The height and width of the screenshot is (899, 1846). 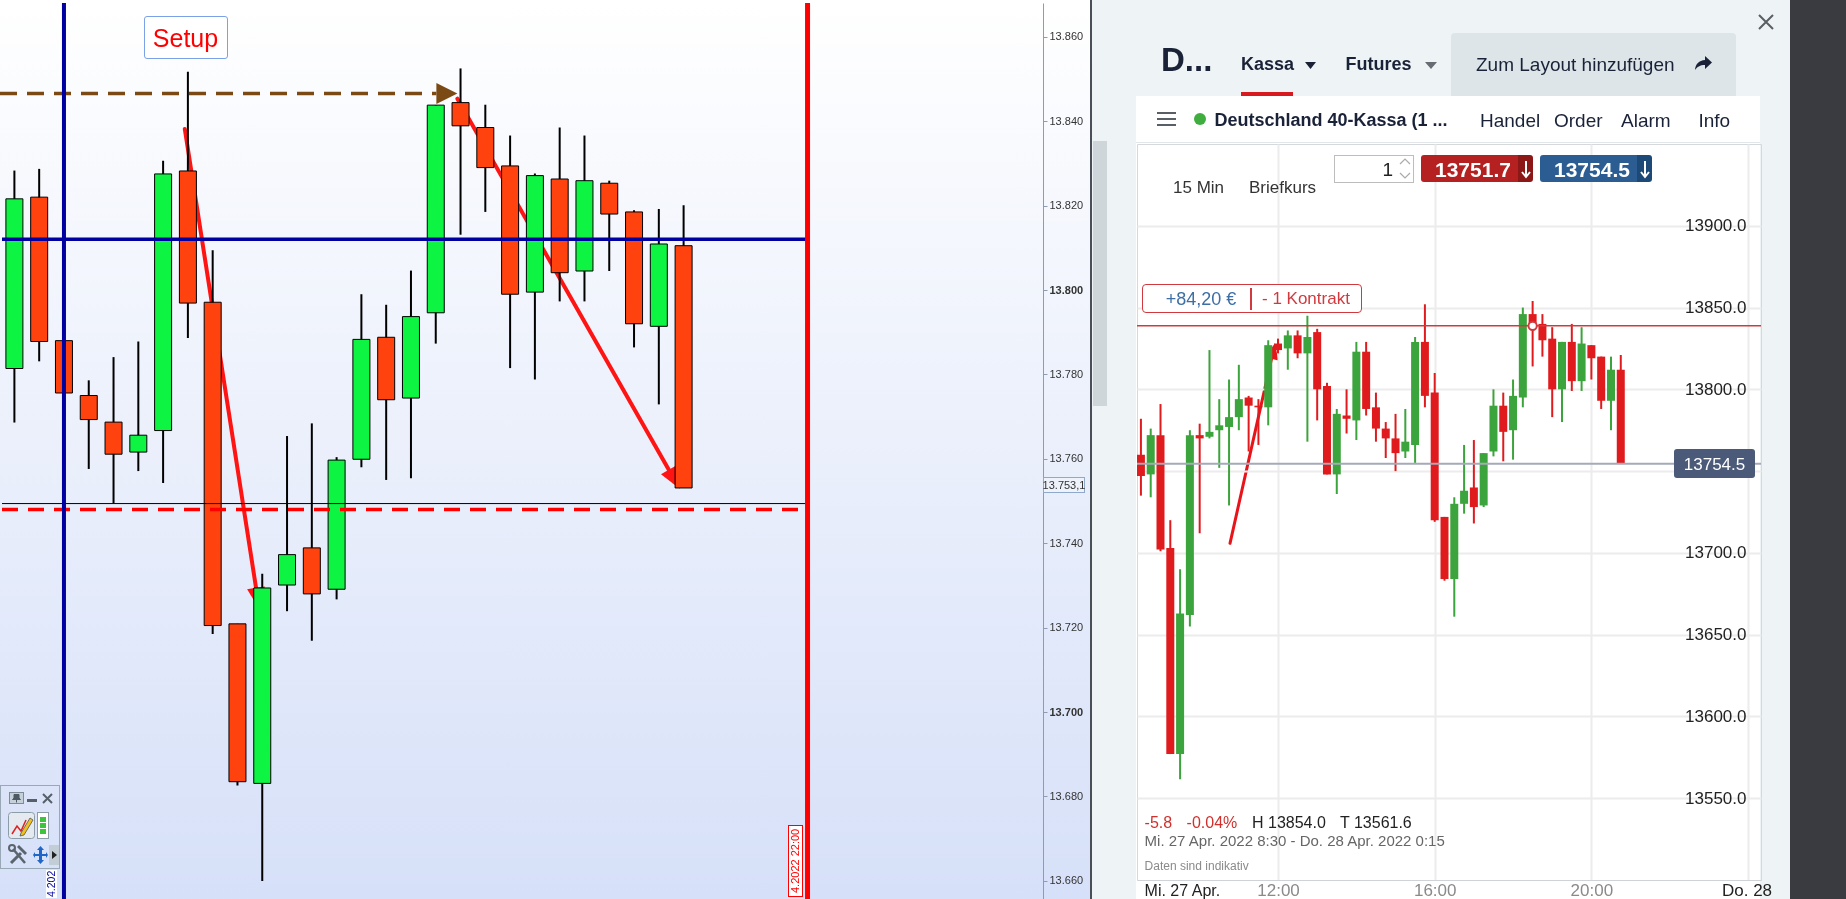 What do you see at coordinates (1066, 373) in the screenshot?
I see `y-tick-label: 13.780` at bounding box center [1066, 373].